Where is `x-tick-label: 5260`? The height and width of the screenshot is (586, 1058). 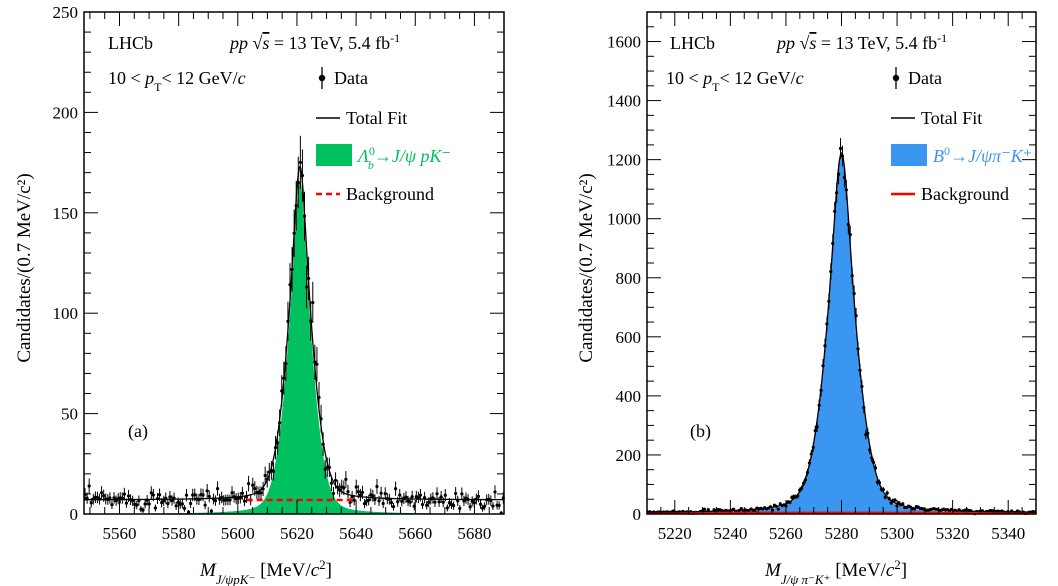
x-tick-label: 5260 is located at coordinates (786, 533).